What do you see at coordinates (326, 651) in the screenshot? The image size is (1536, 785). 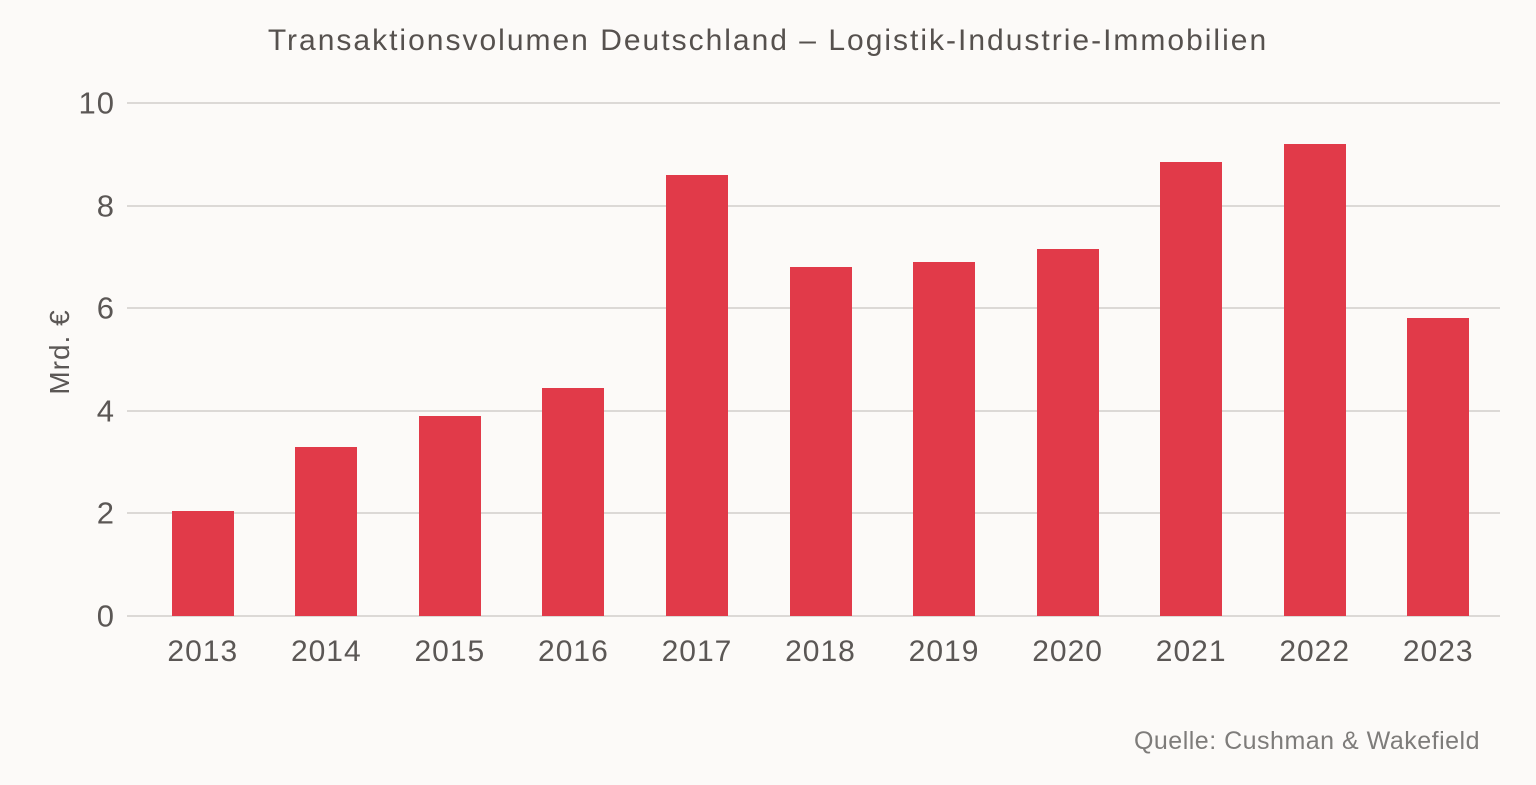 I see `x-tick-label-2014: 2014` at bounding box center [326, 651].